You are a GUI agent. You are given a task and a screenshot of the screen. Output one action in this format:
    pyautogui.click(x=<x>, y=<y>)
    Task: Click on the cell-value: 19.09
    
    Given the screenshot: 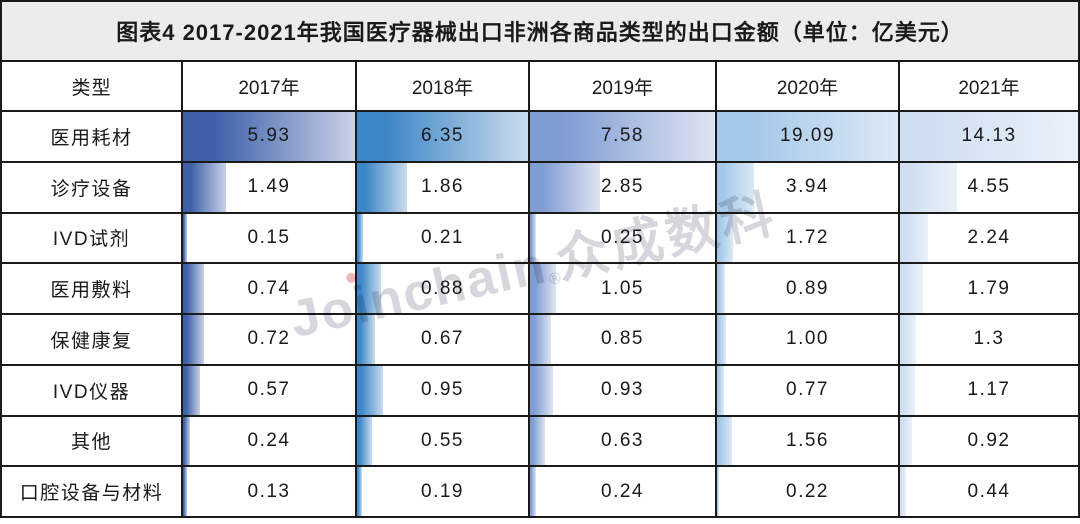 What is the action you would take?
    pyautogui.click(x=807, y=136)
    